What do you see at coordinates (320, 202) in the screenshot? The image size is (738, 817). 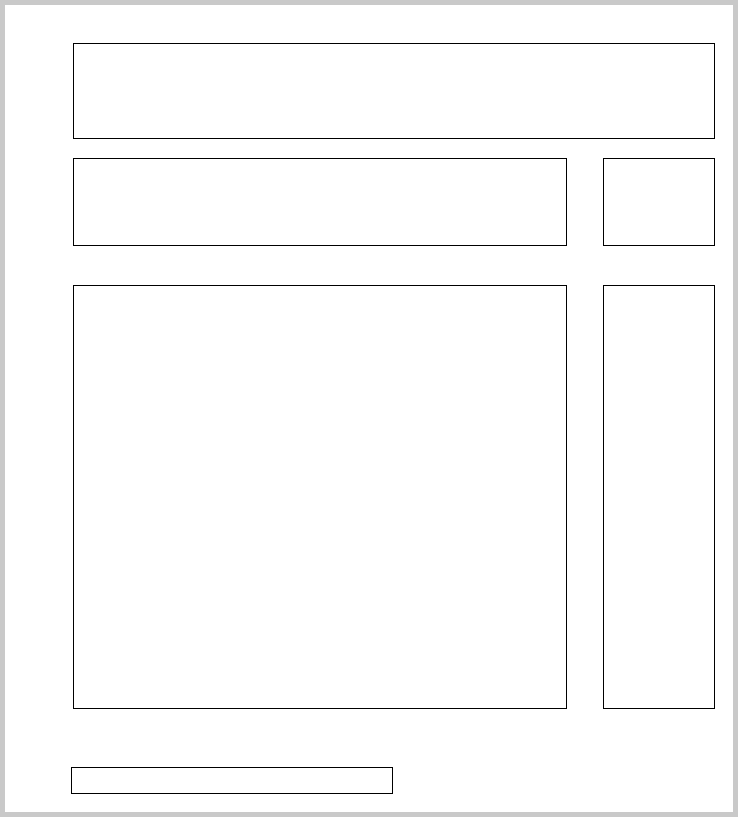 I see `east-west-vs-altitude-panel` at bounding box center [320, 202].